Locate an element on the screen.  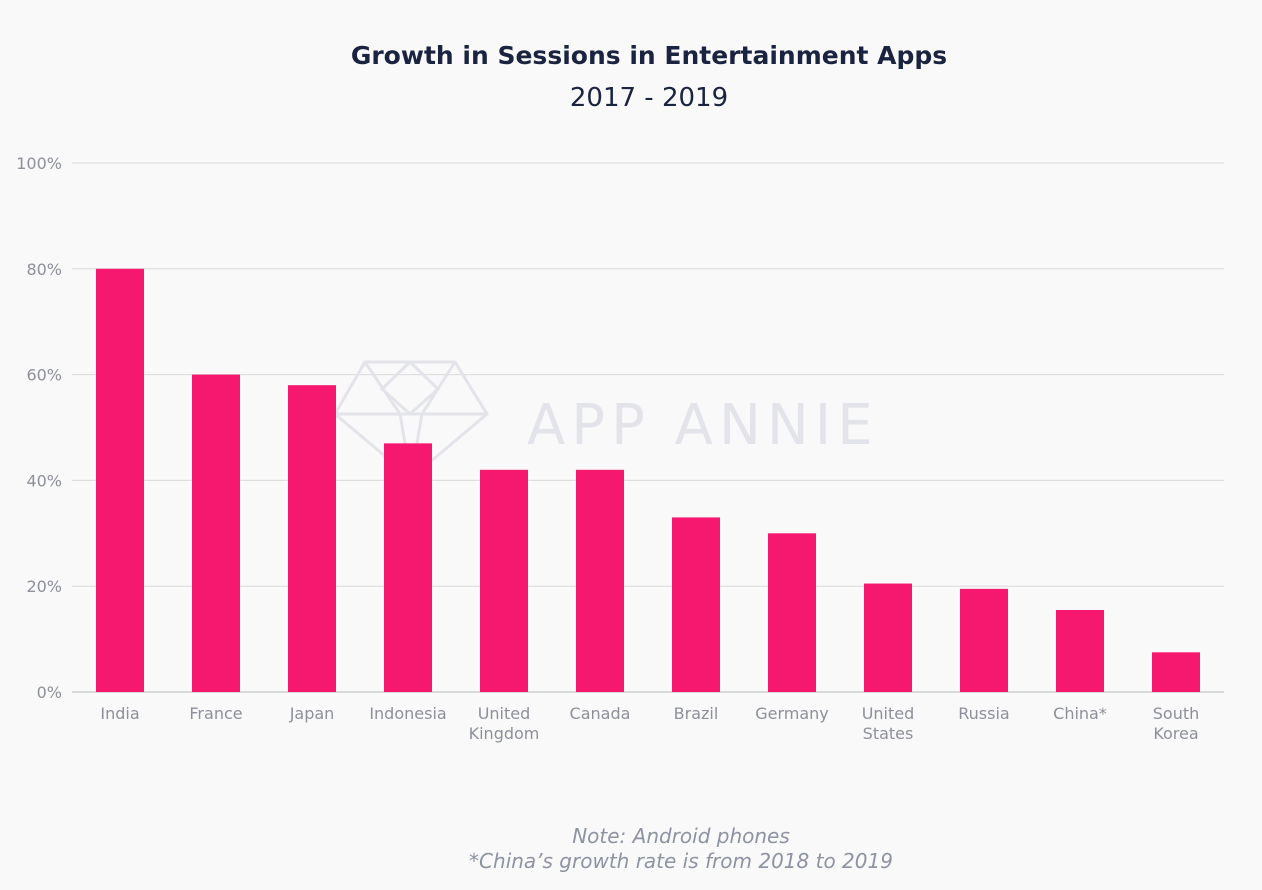
x-tick-label: South Korea is located at coordinates (1176, 723).